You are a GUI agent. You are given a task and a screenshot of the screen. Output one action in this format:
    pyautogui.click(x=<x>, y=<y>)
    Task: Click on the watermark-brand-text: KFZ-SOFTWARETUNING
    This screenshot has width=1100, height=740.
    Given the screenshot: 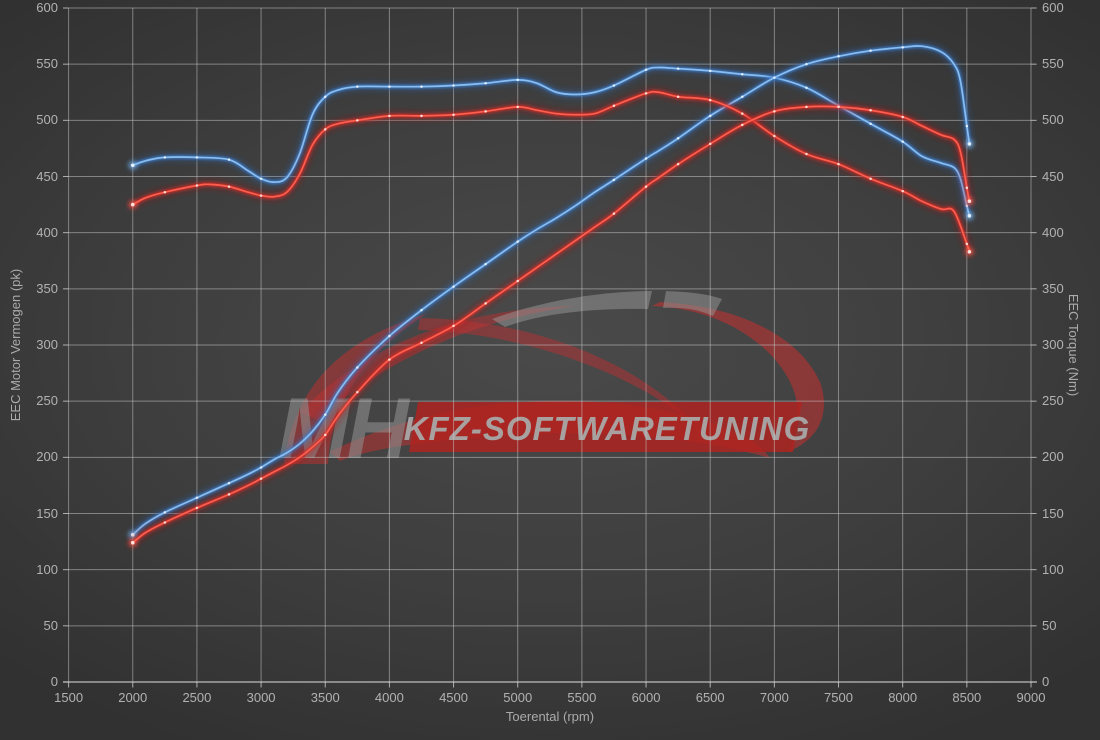 What is the action you would take?
    pyautogui.click(x=607, y=428)
    